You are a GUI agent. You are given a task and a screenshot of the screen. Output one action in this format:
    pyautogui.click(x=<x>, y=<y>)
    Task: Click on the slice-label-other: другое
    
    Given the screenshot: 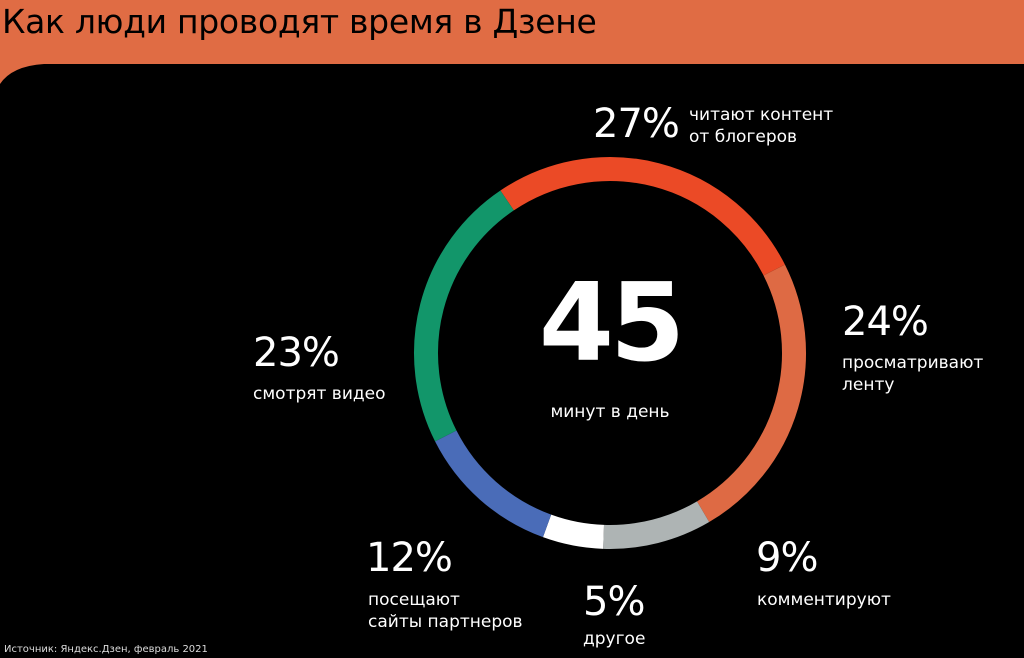 What is the action you would take?
    pyautogui.click(x=614, y=639)
    